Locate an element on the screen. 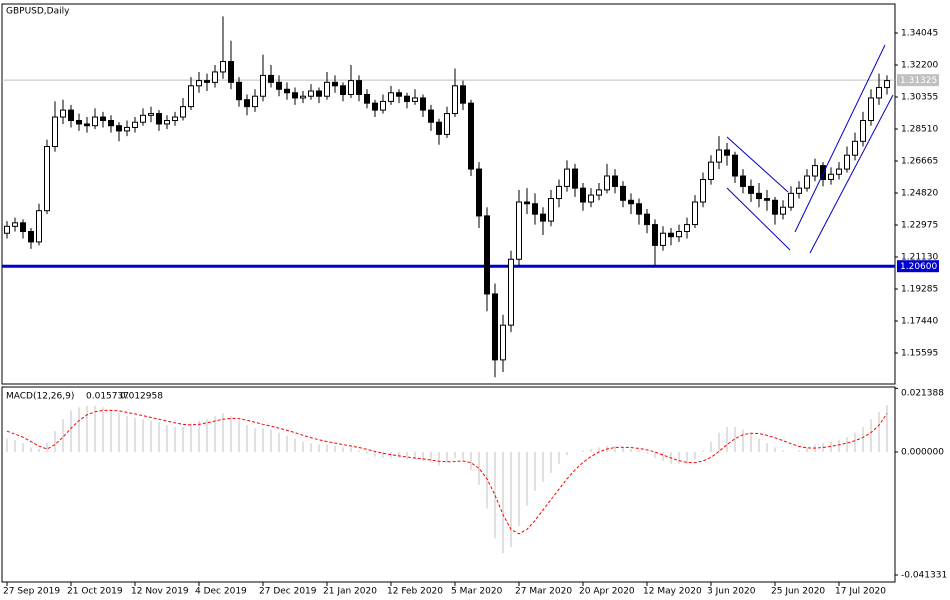 Image resolution: width=950 pixels, height=600 pixels. y-tick-label: 1.17440 is located at coordinates (919, 322).